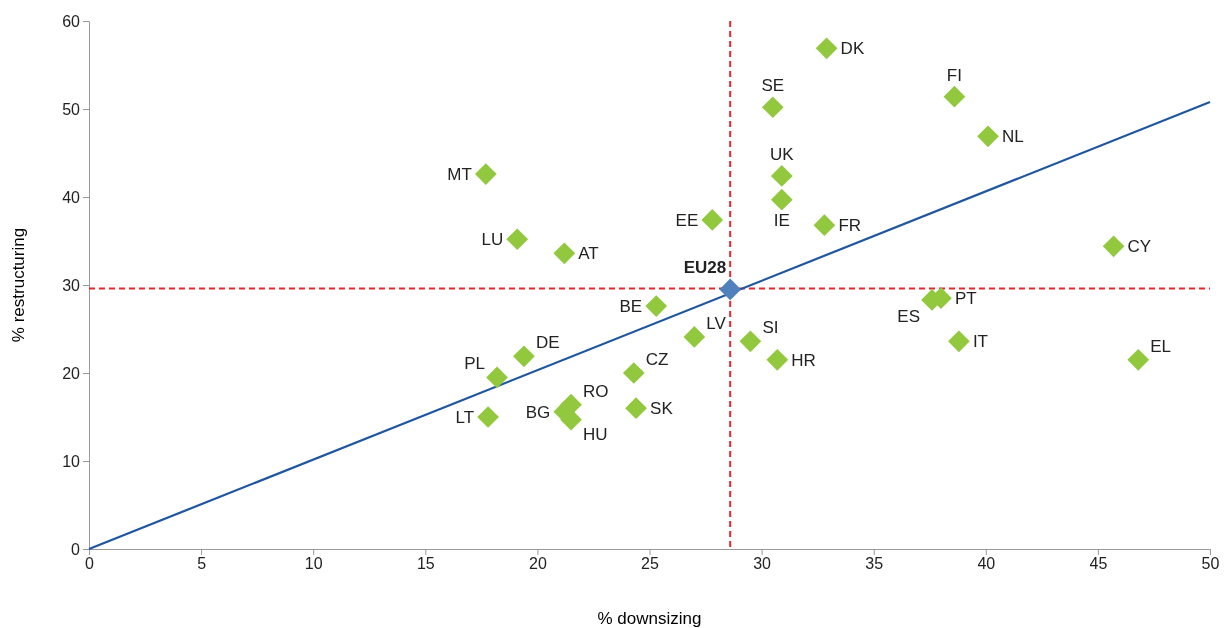 This screenshot has height=628, width=1229. Describe the element at coordinates (492, 240) in the screenshot. I see `annotation: LU` at that location.